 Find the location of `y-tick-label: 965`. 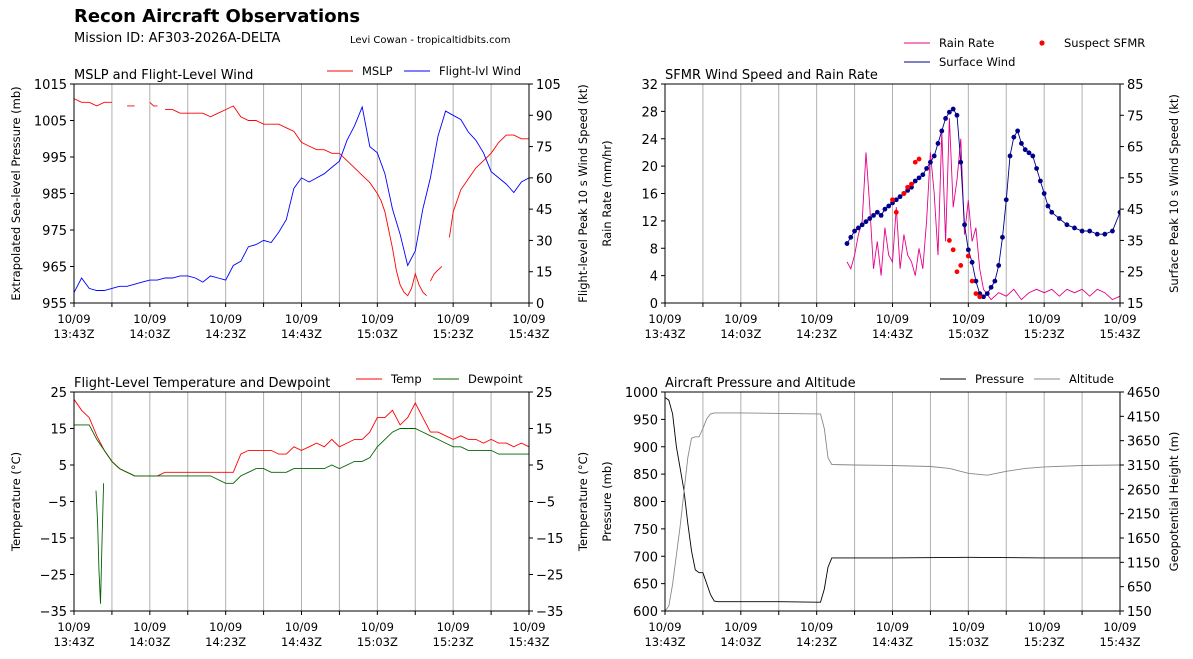

y-tick-label: 965 is located at coordinates (54, 268).